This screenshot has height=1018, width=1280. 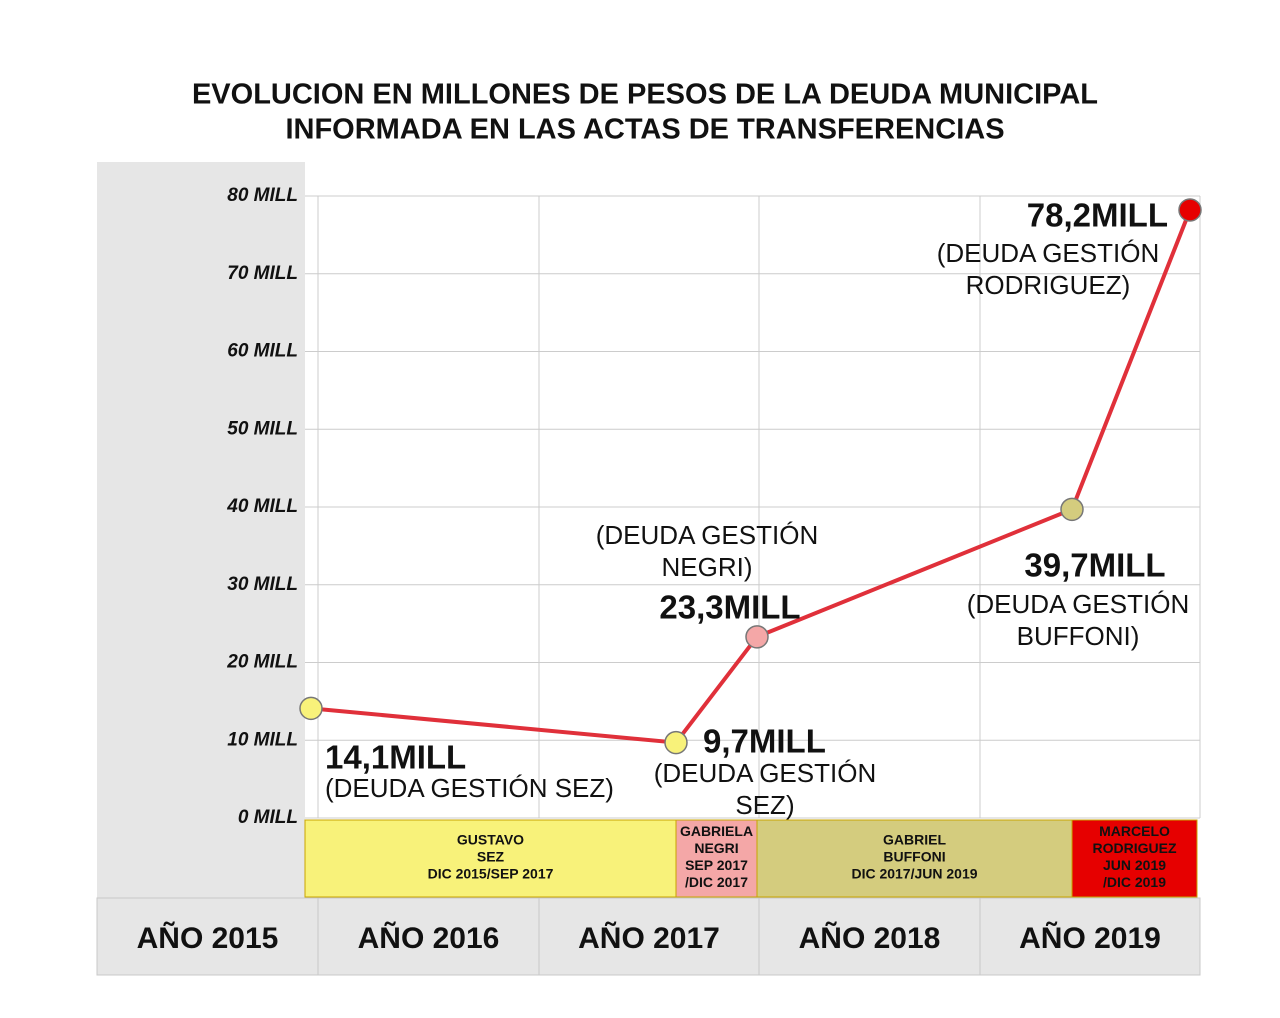 I want to click on value-label: 78,2MILL, so click(x=1097, y=215).